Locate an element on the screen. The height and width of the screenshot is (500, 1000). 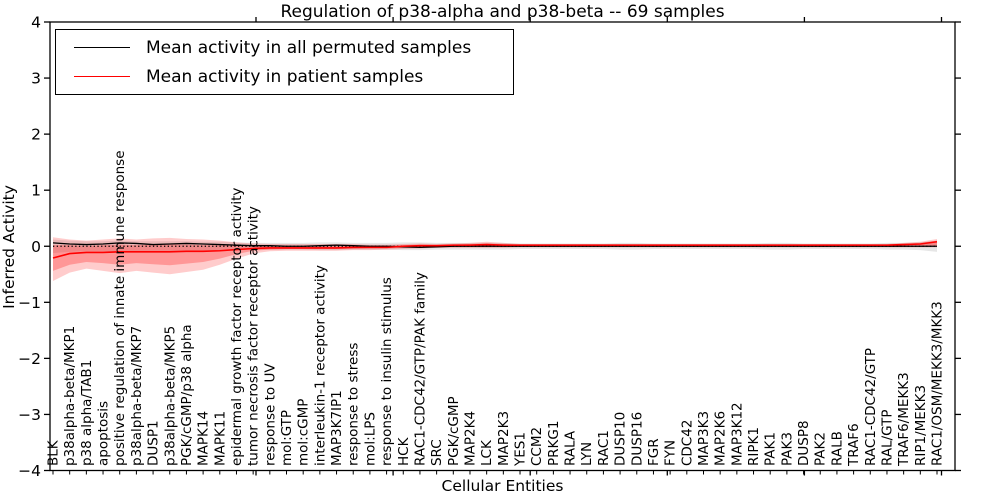
x-tick-label: MAP2K6 is located at coordinates (721, 438).